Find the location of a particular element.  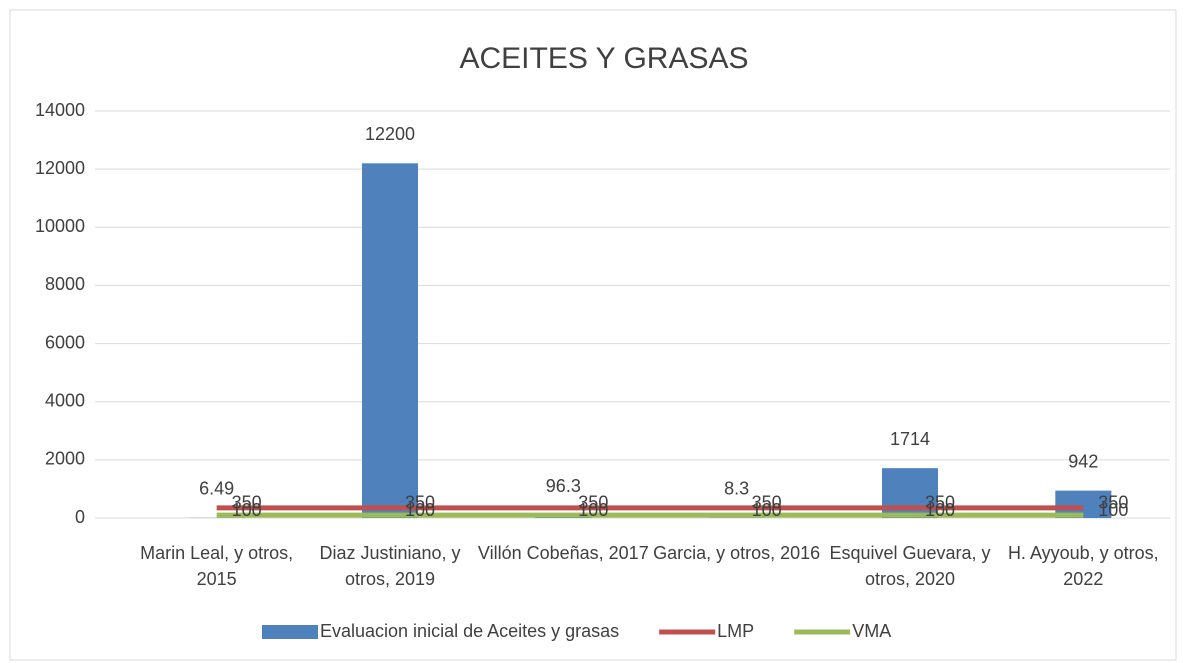

y-tick-label: 4000 is located at coordinates (65, 400).